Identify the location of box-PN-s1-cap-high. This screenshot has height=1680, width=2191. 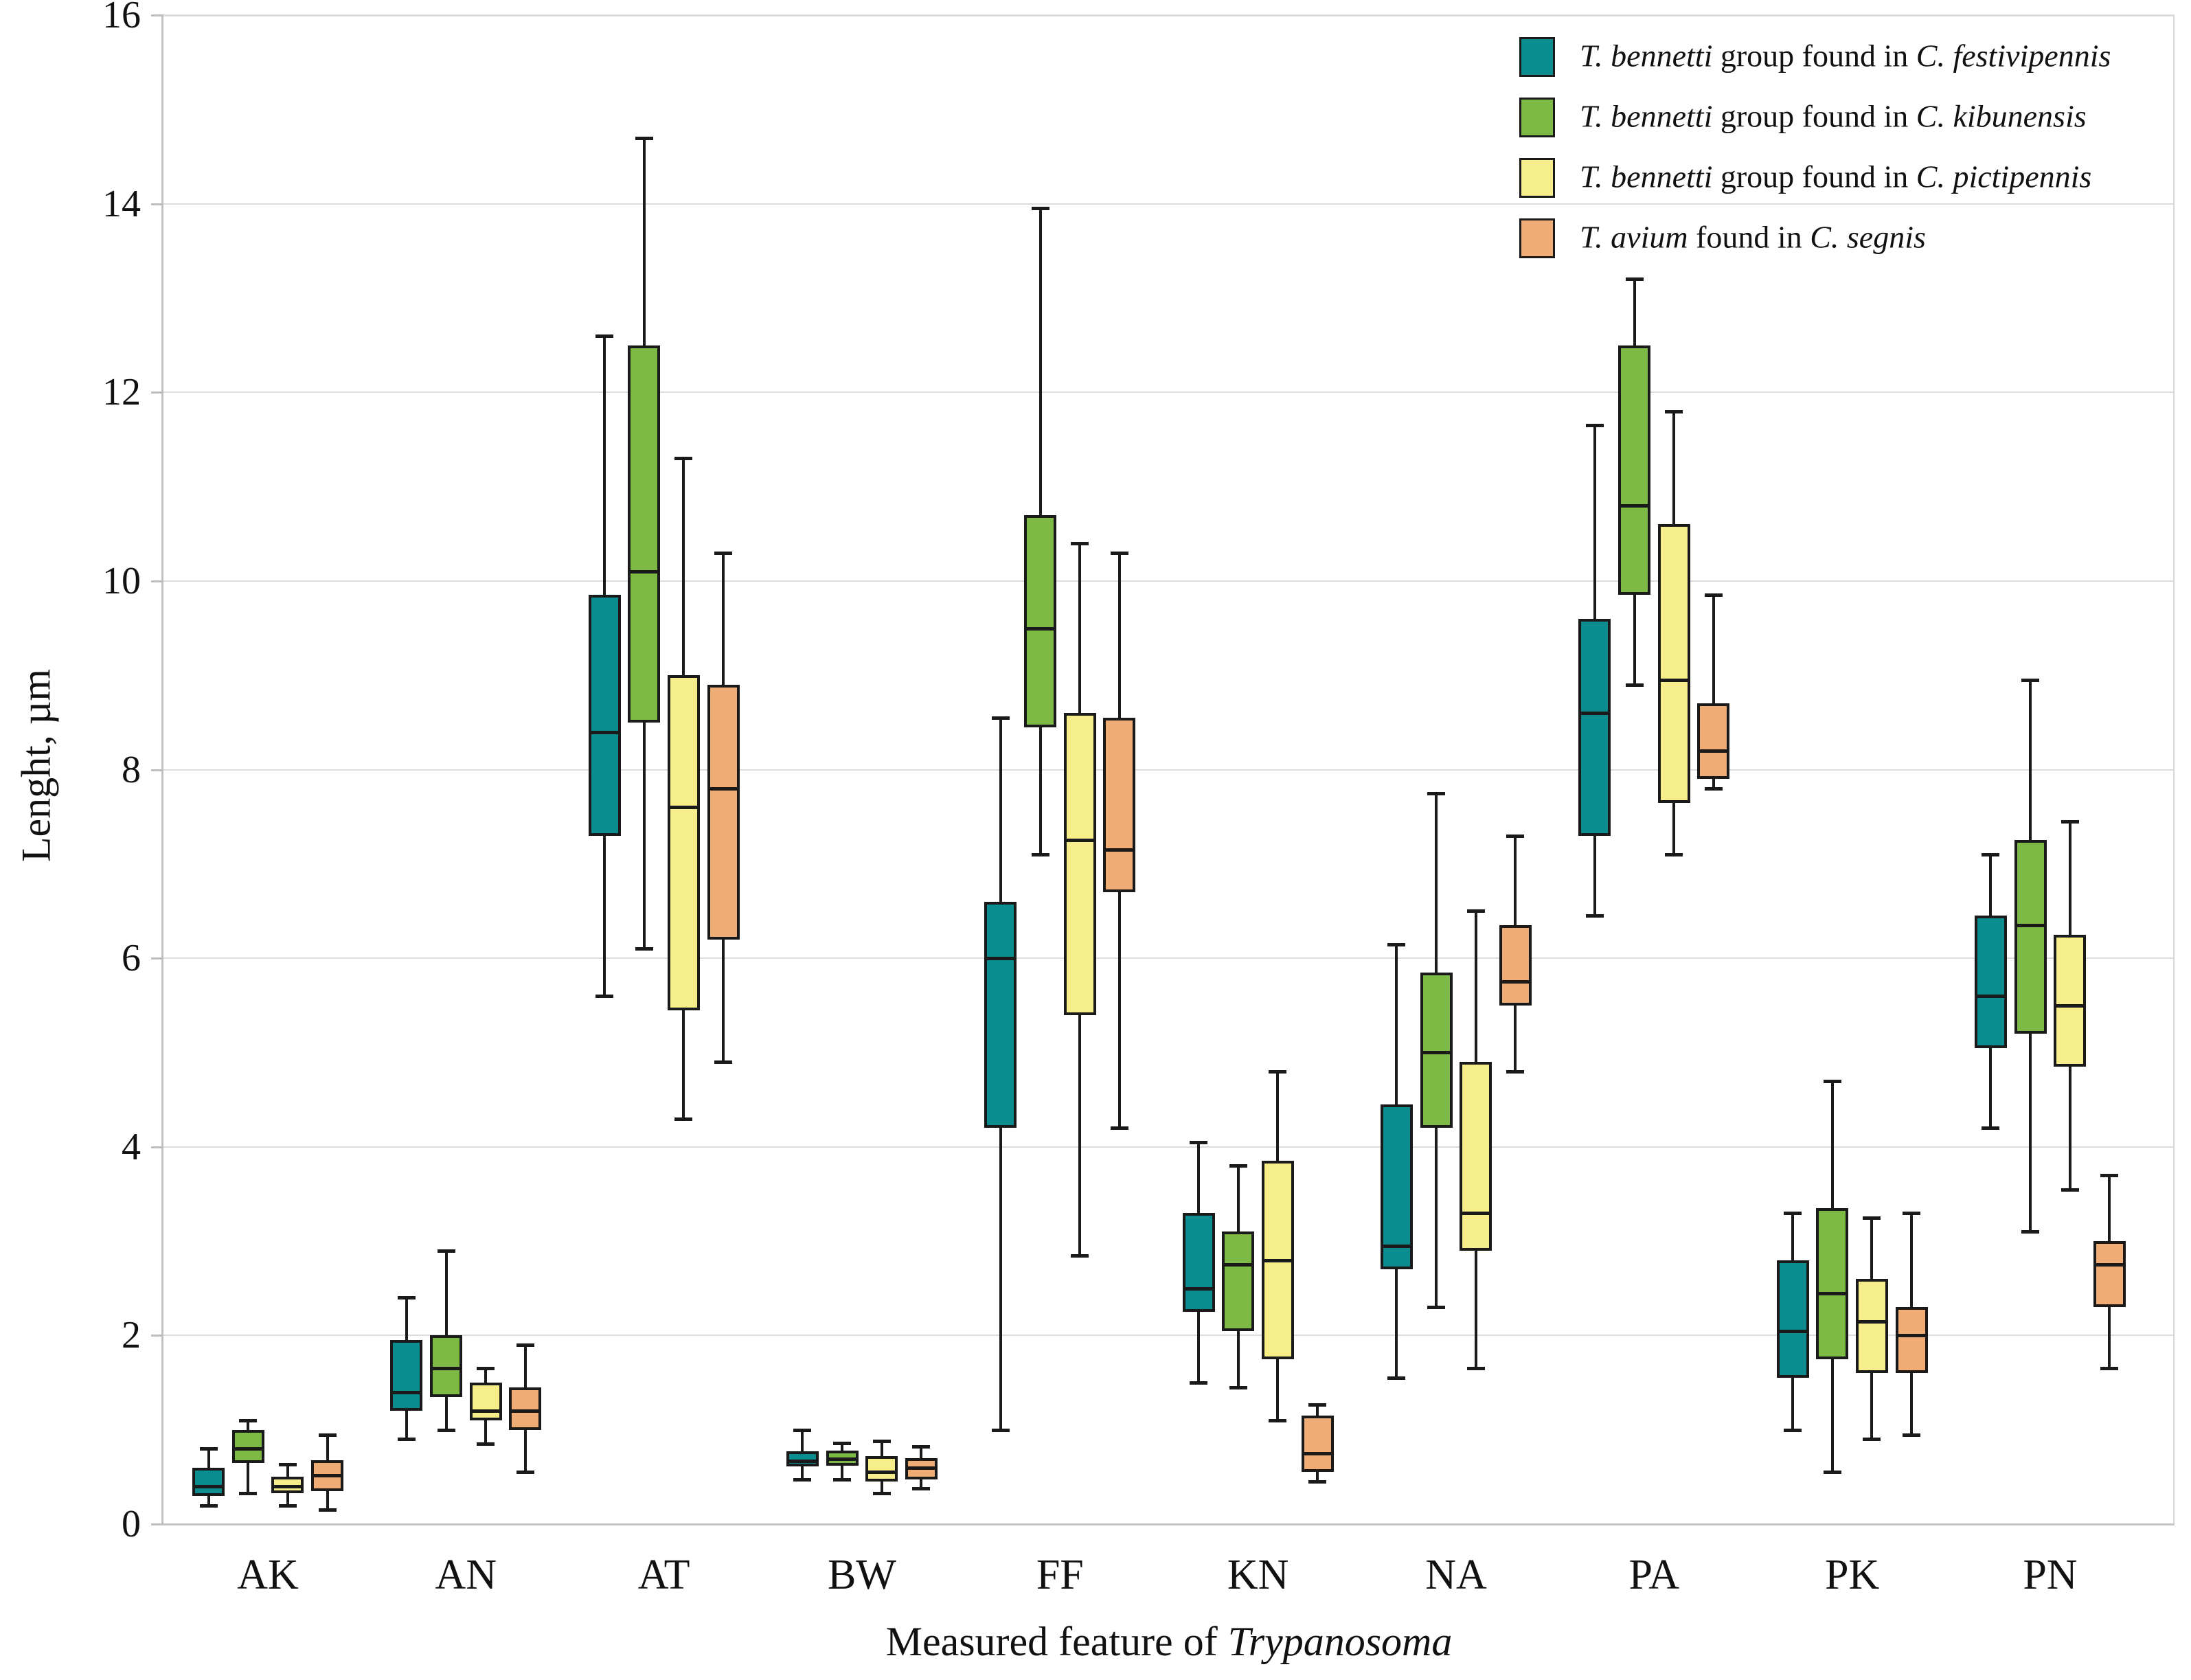
(1991, 855).